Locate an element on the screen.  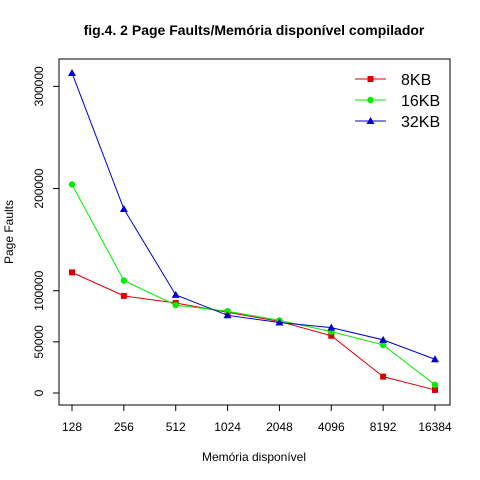
legend-item-32kb: 32KB is located at coordinates (397, 122).